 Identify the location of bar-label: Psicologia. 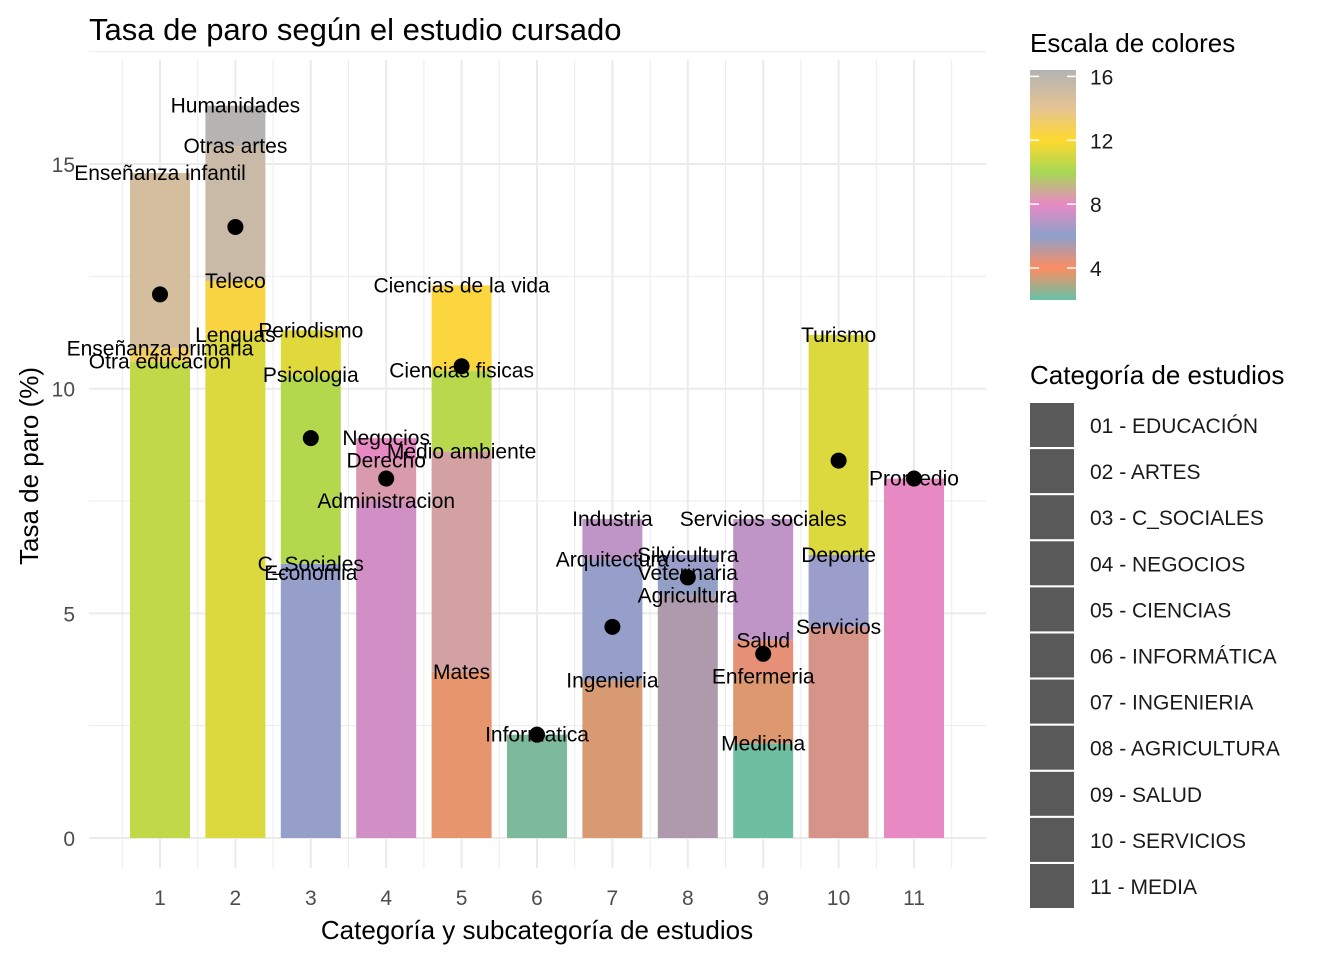
(311, 375).